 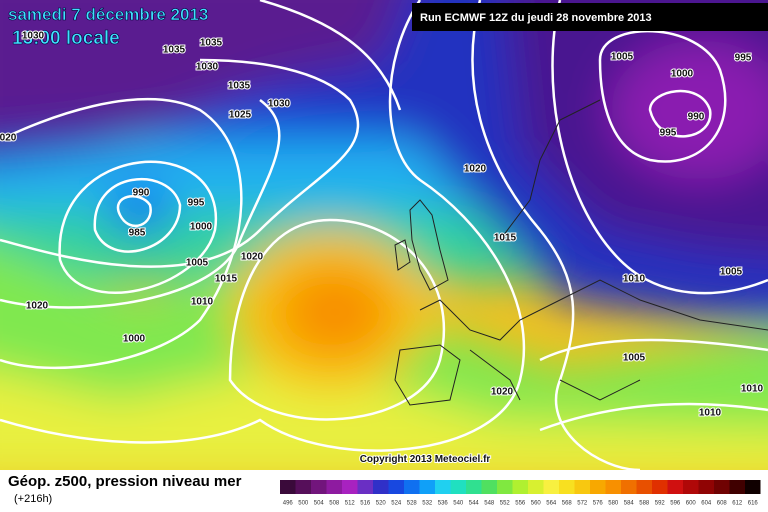 I want to click on colorbar-label: 500, so click(x=303, y=504).